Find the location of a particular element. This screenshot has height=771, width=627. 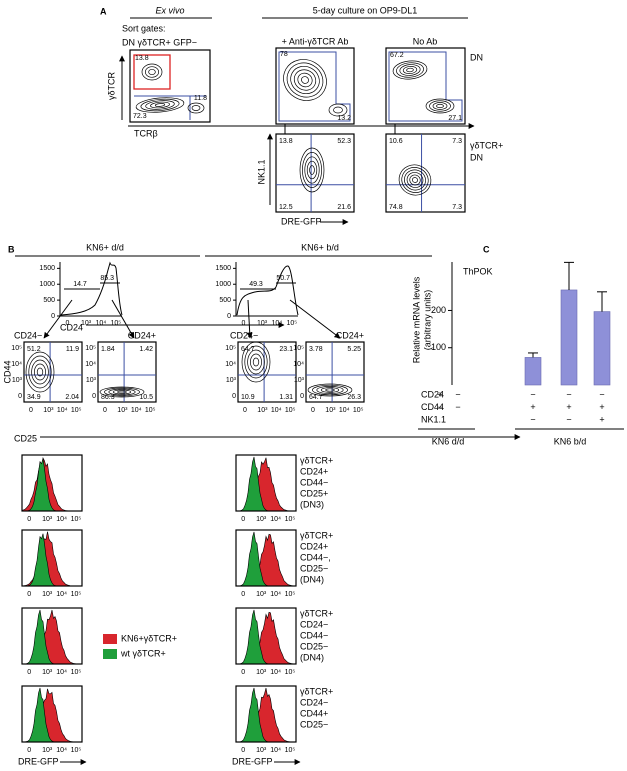

gate-value: 11.8 is located at coordinates (200, 98).